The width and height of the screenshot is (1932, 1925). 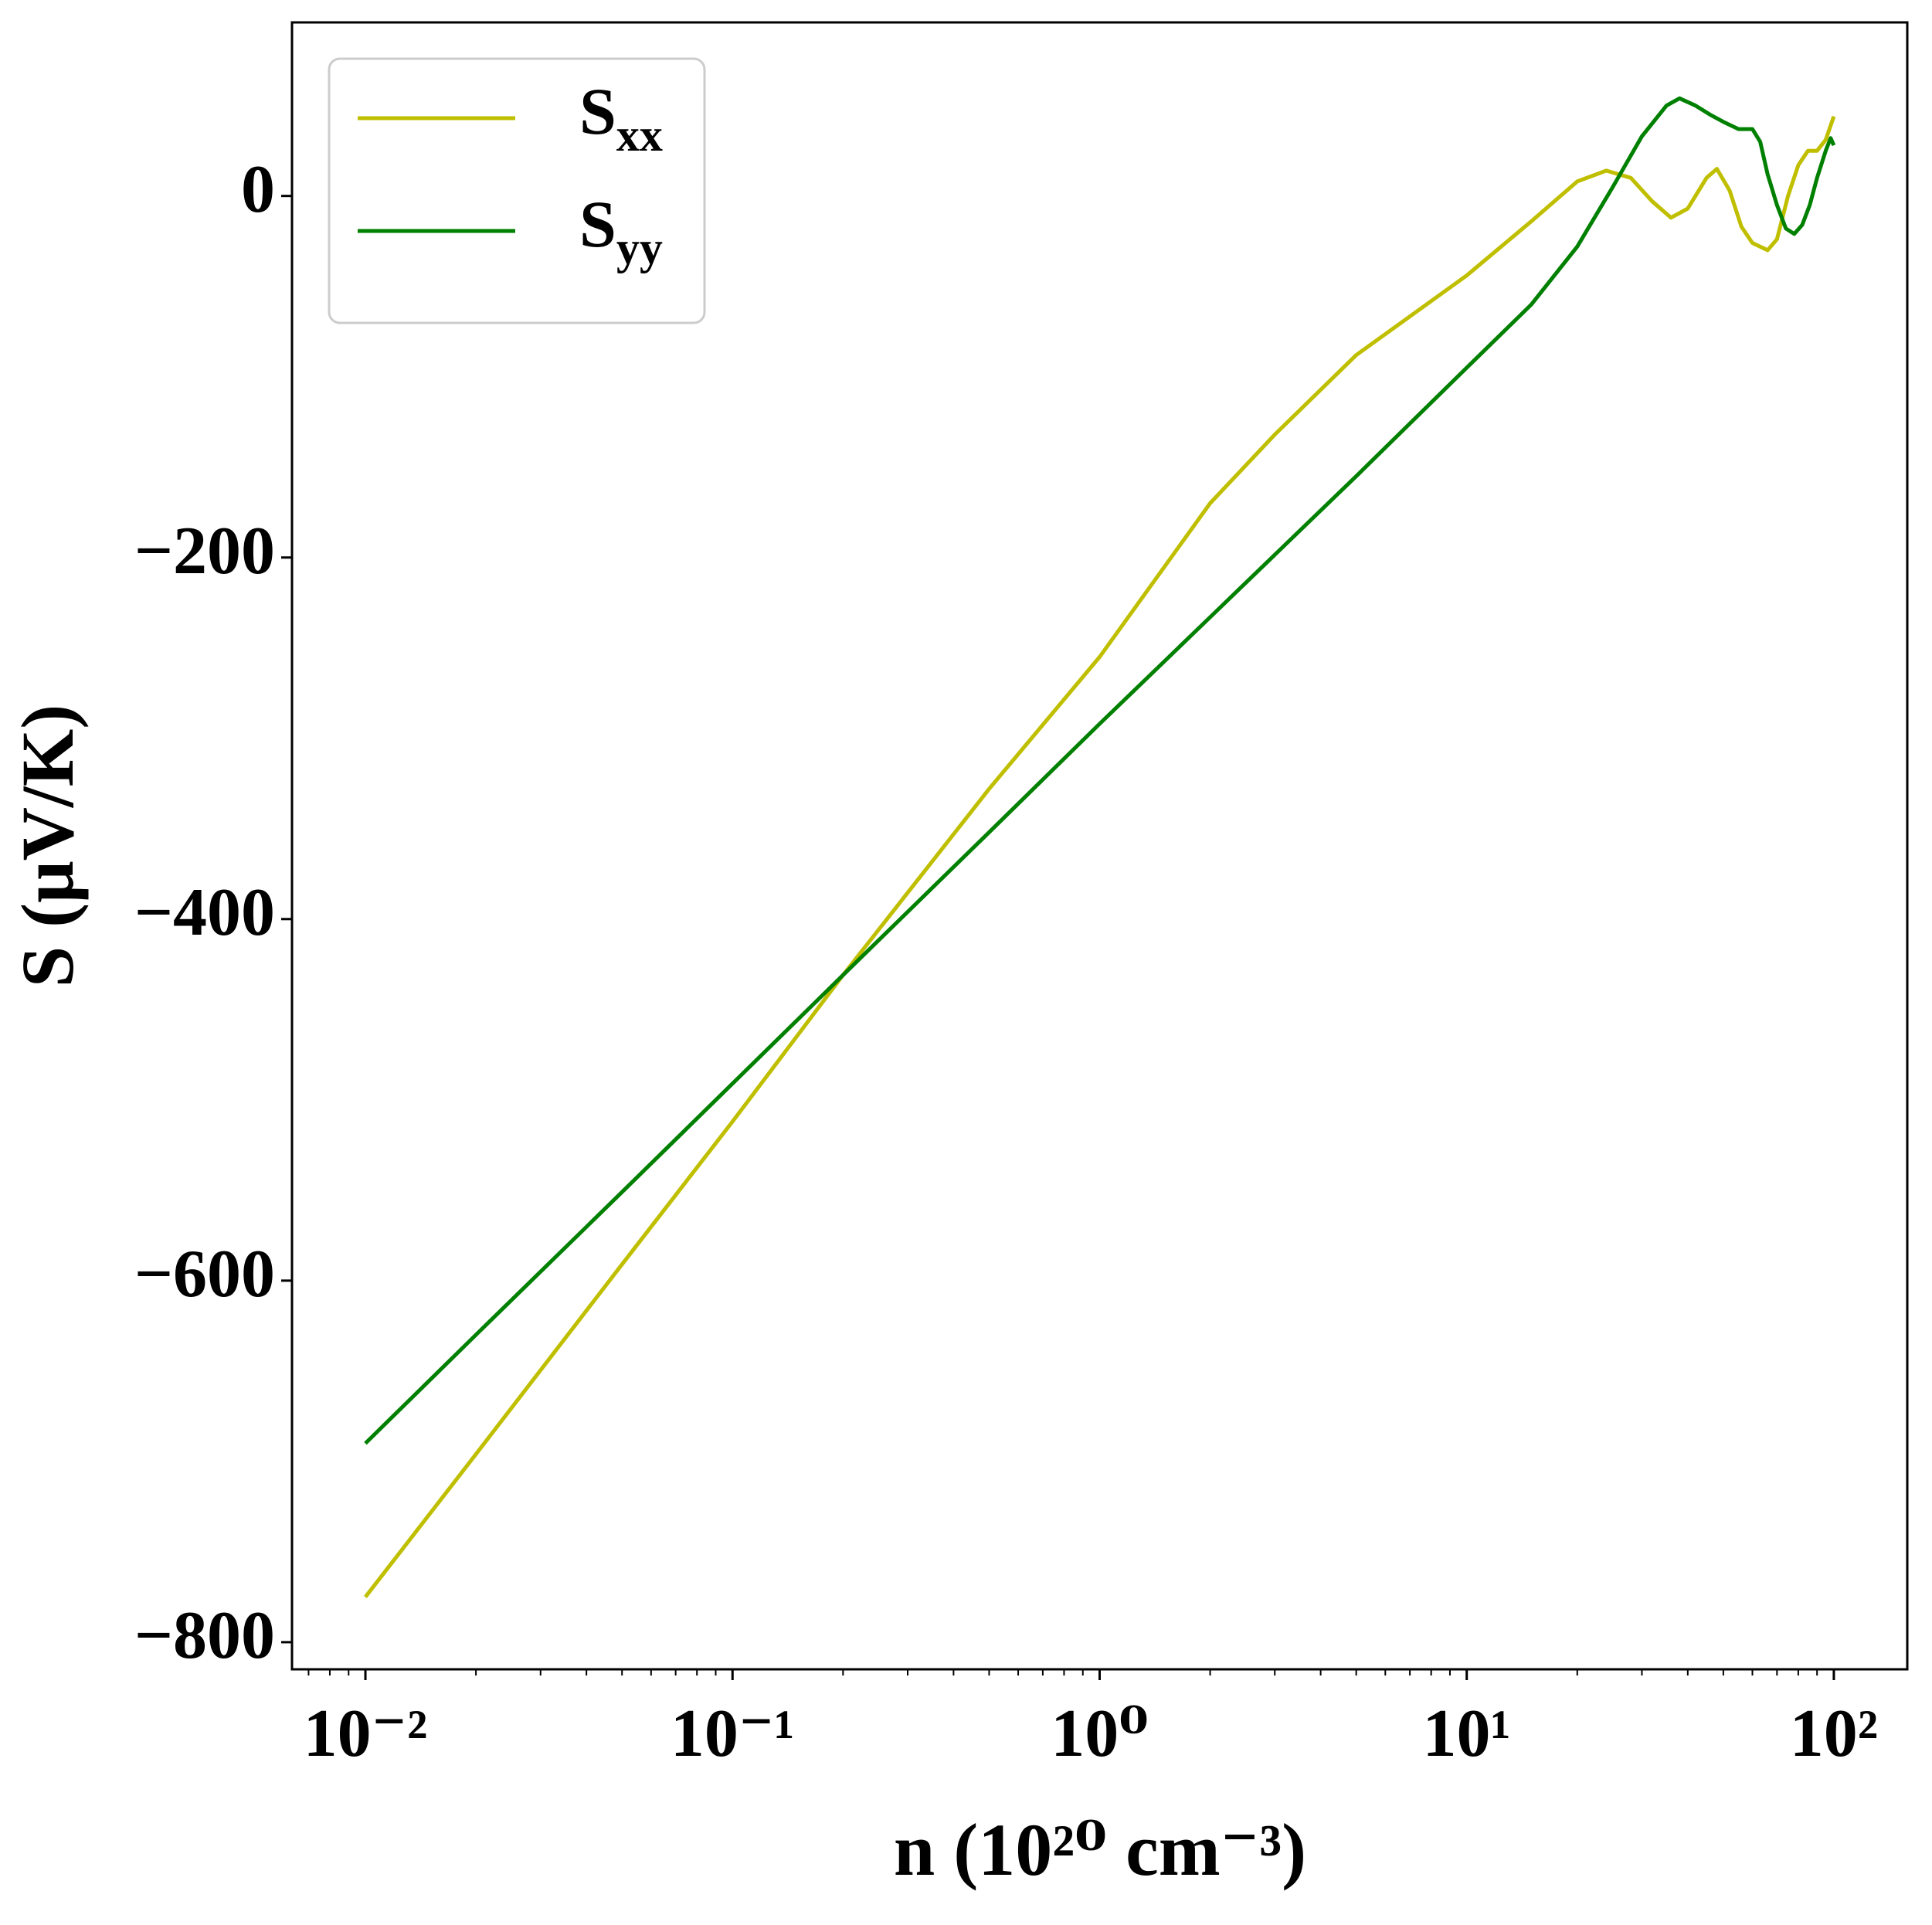 What do you see at coordinates (48, 845) in the screenshot?
I see `y-axis-label: S (μV/K)` at bounding box center [48, 845].